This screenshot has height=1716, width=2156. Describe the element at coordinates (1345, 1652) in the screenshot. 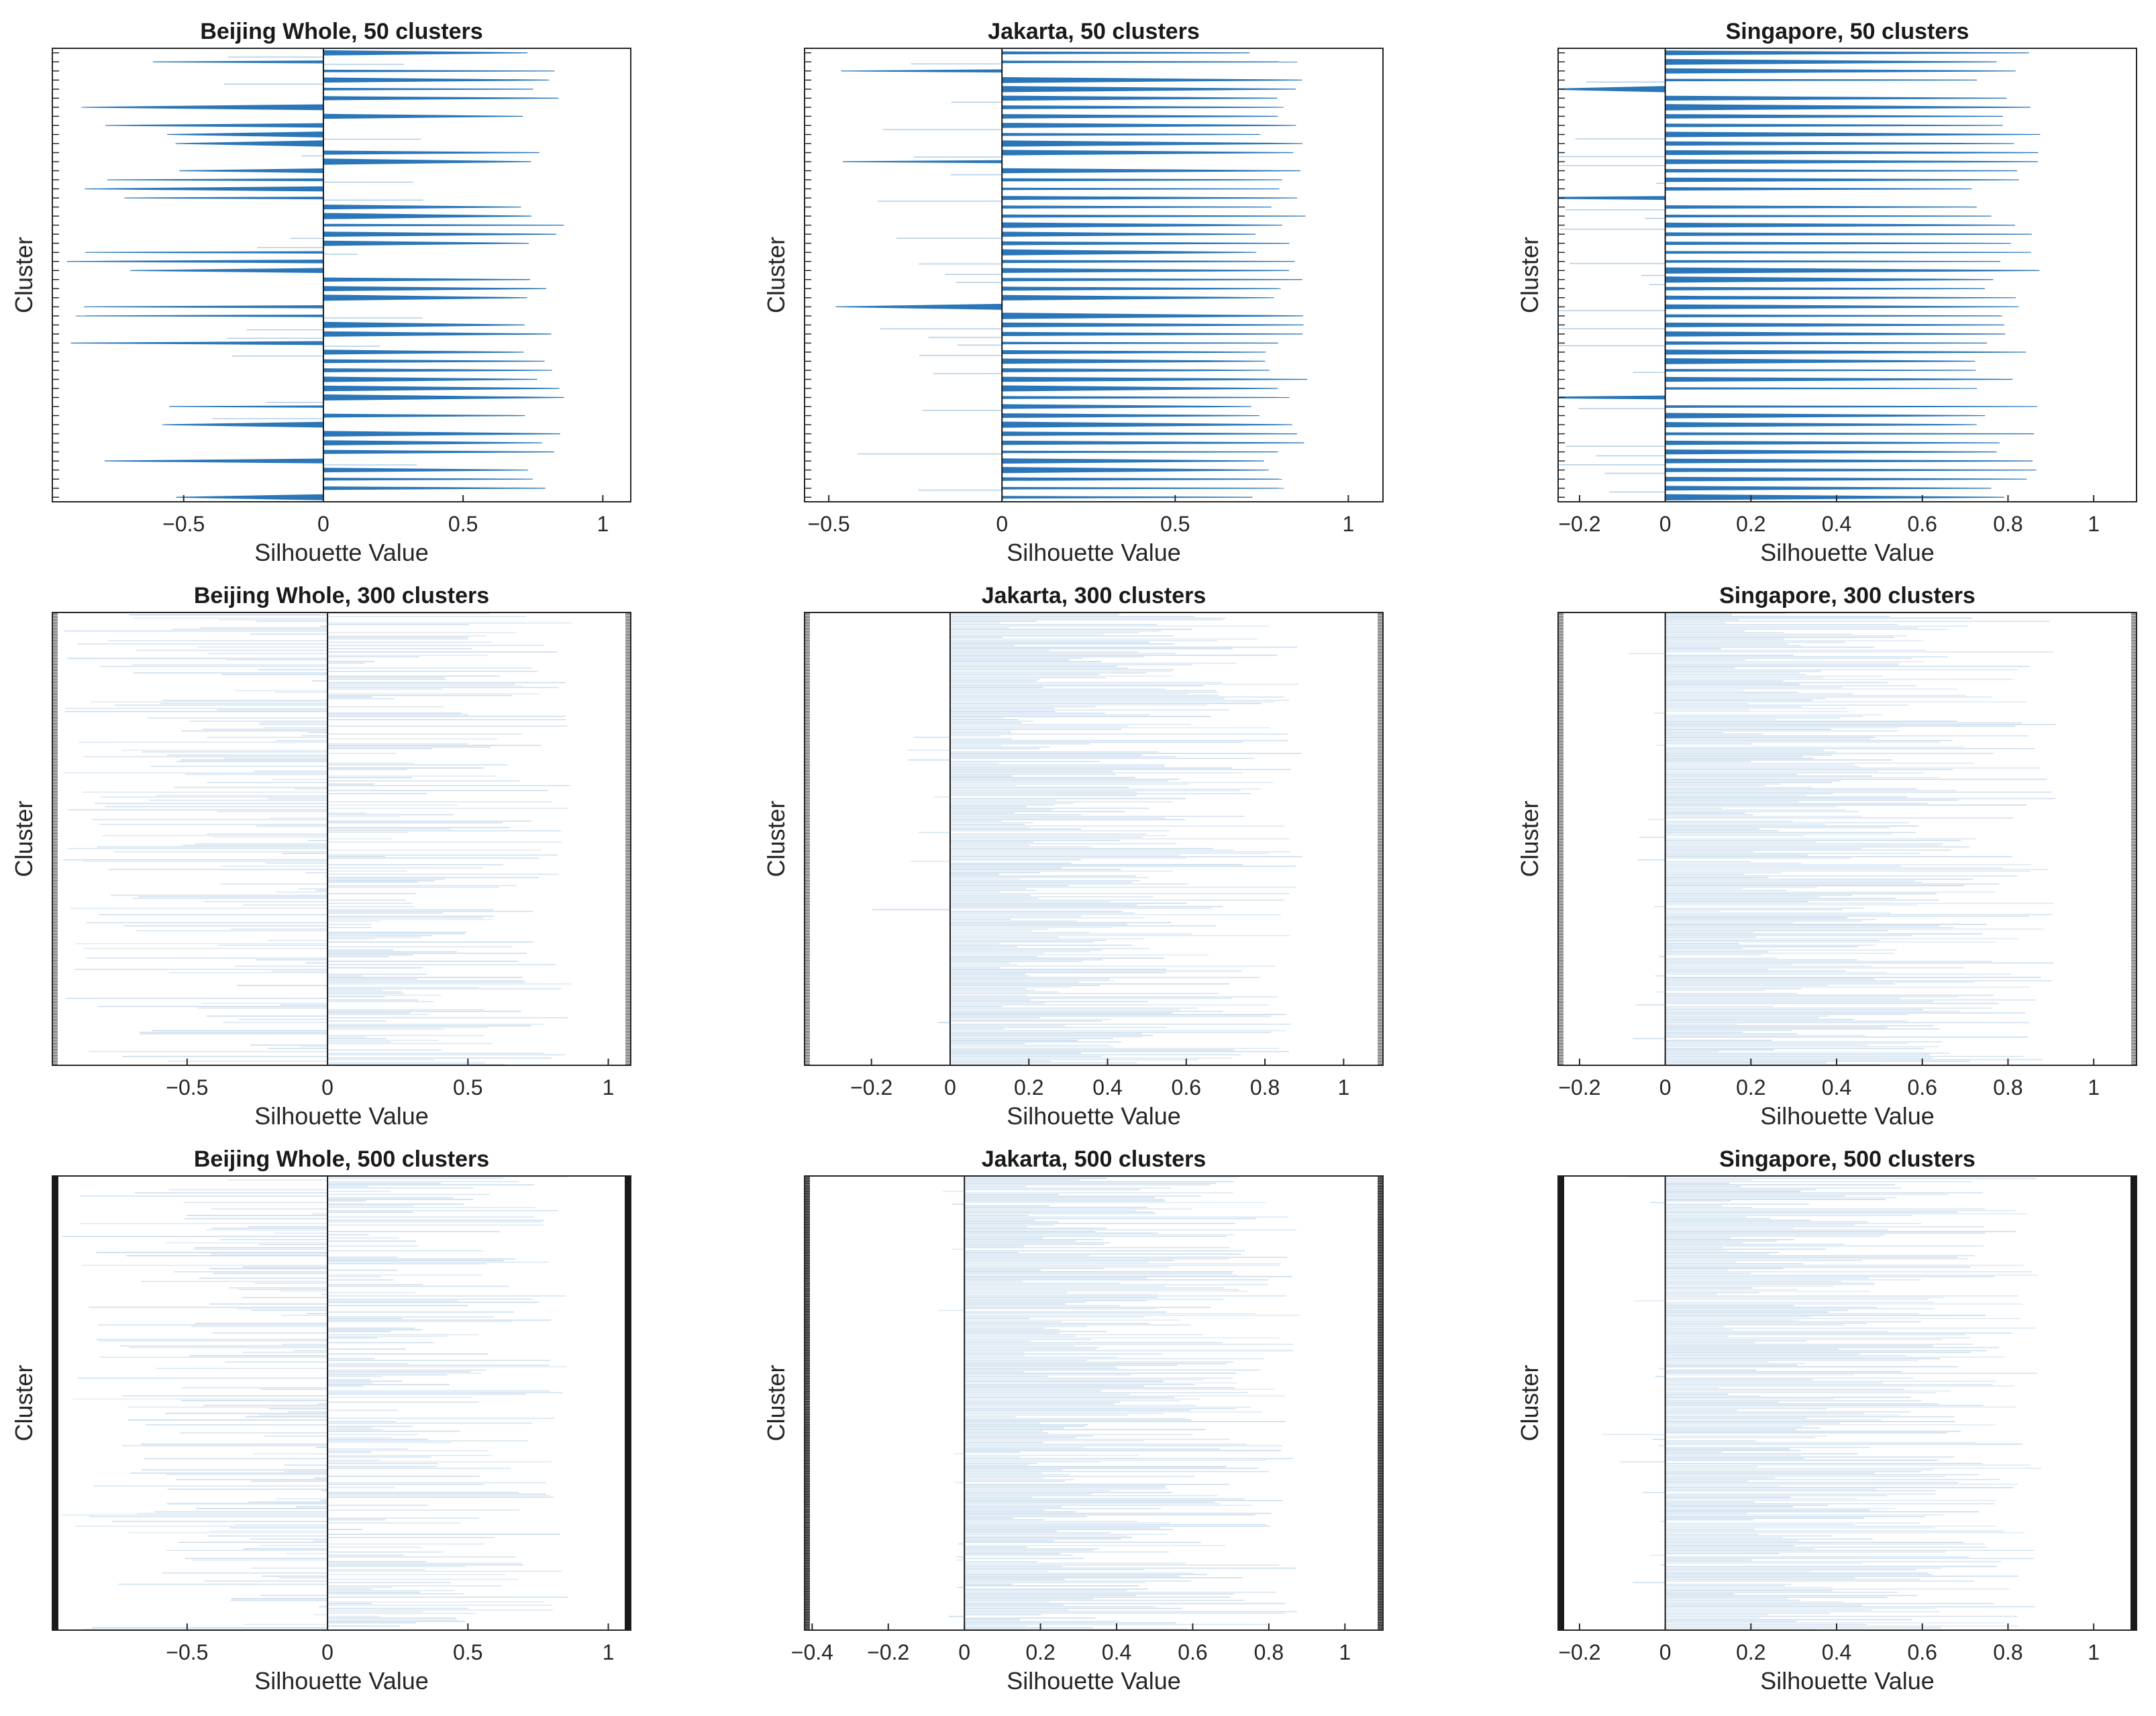

I see `x-tick-label: 1` at that location.